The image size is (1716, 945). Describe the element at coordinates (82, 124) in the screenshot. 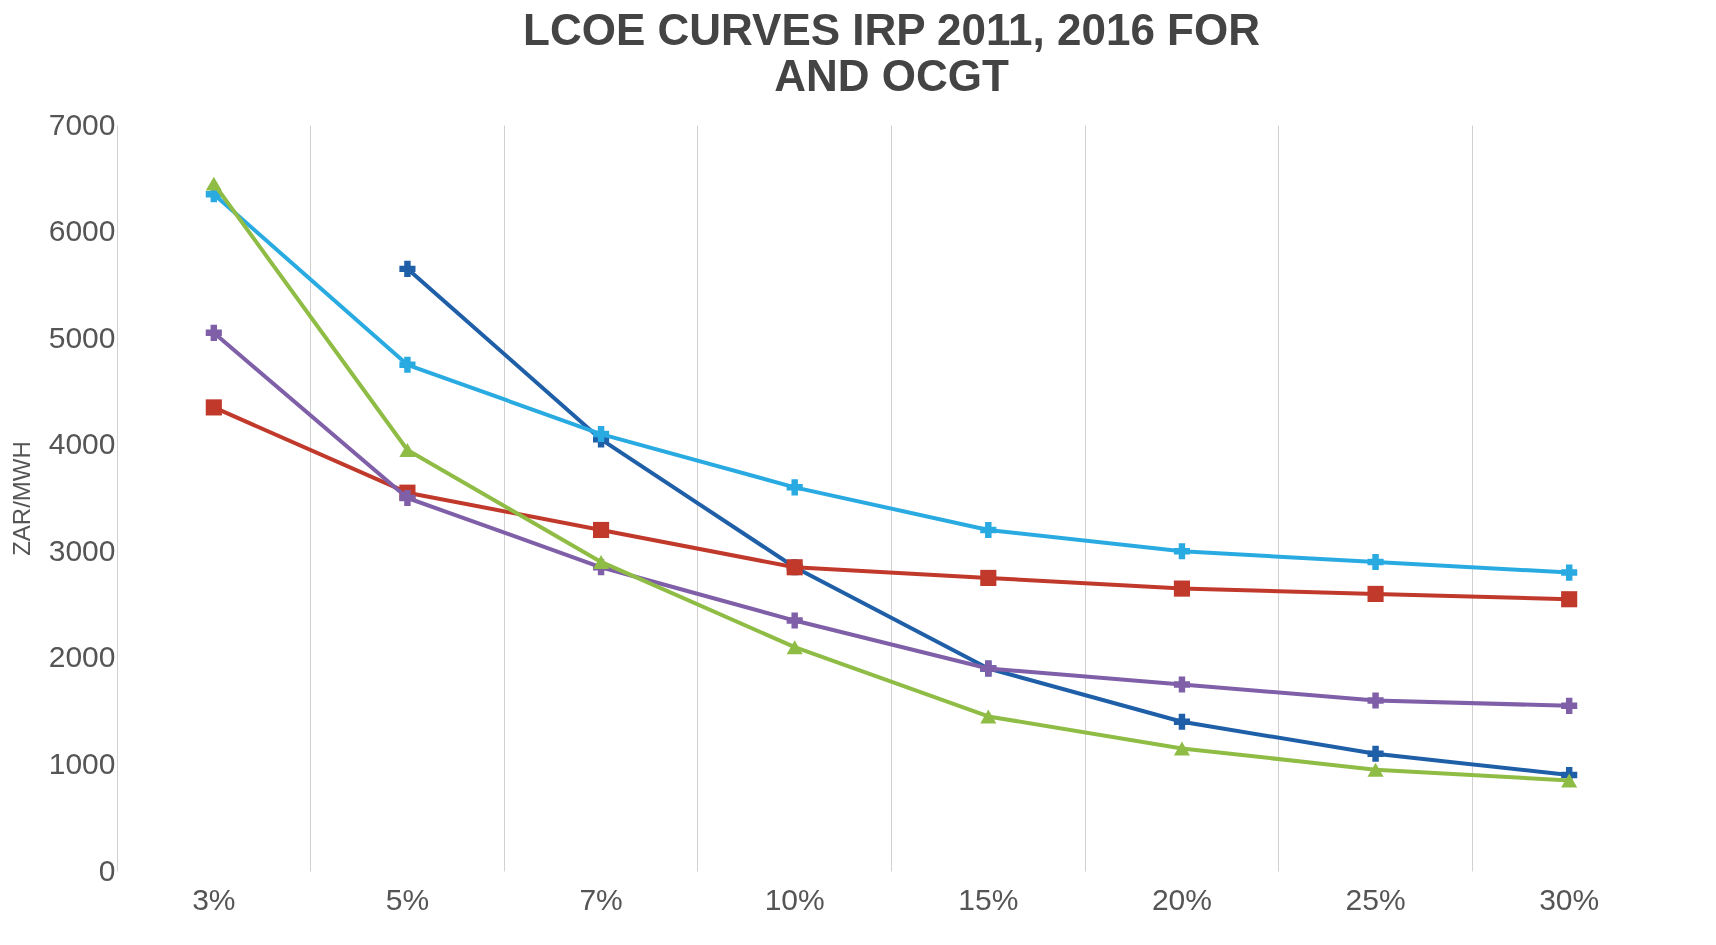

I see `y-tick-label: 7000` at that location.